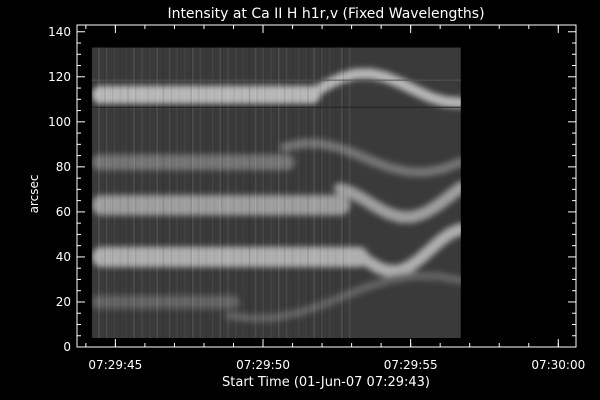 This screenshot has height=400, width=600. Describe the element at coordinates (59, 77) in the screenshot. I see `y-tick-label: 120` at that location.